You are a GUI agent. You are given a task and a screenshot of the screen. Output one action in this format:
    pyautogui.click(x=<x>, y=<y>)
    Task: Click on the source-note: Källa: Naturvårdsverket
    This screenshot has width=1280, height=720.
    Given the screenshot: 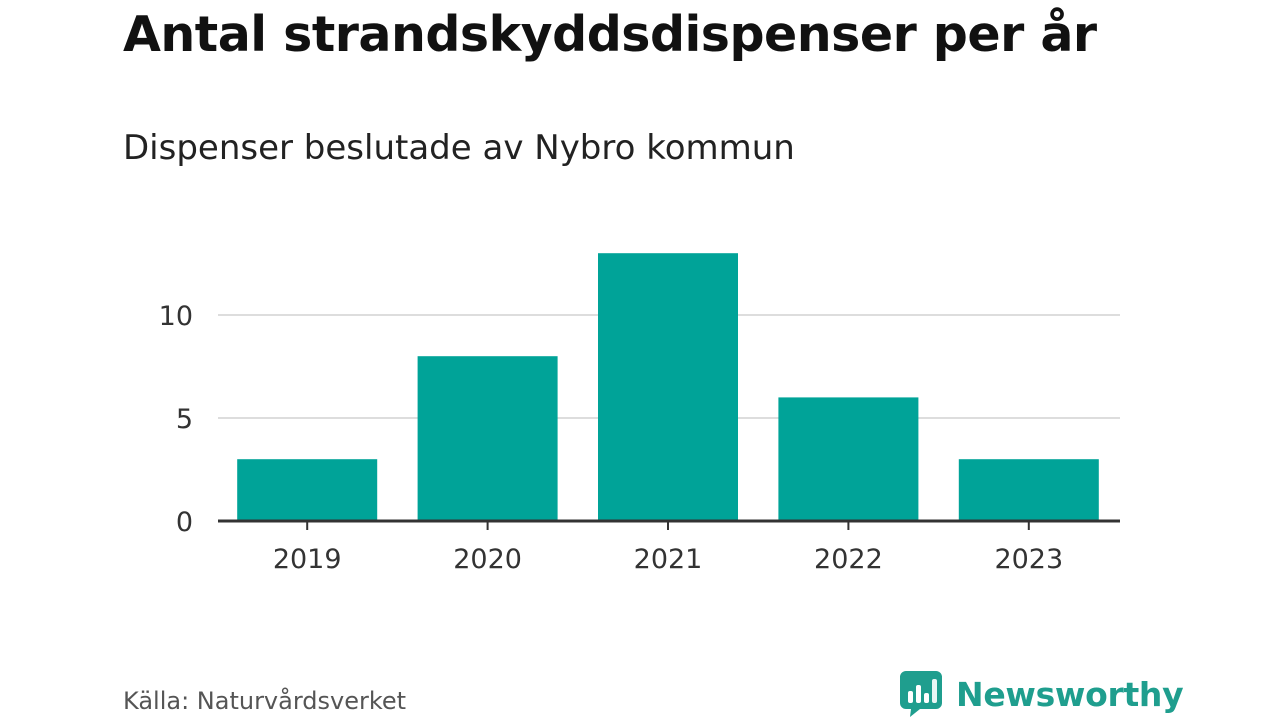 What is the action you would take?
    pyautogui.click(x=265, y=701)
    